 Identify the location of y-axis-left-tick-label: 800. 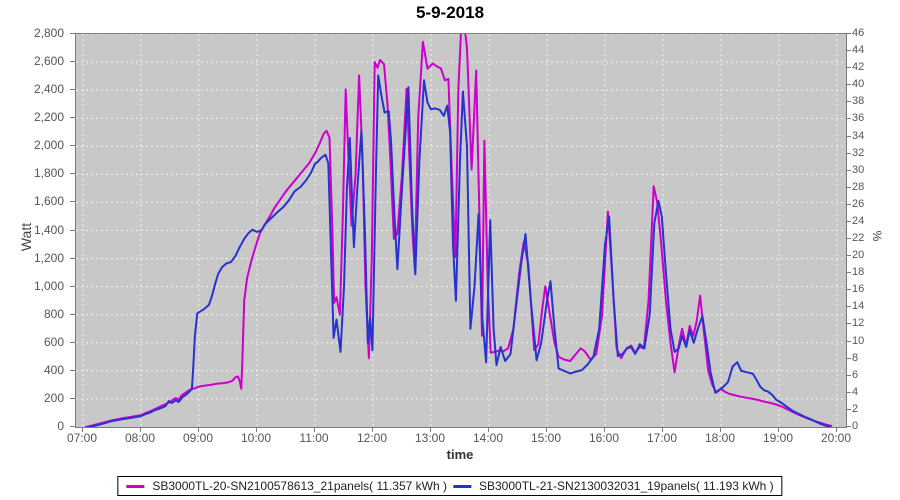
(53, 313).